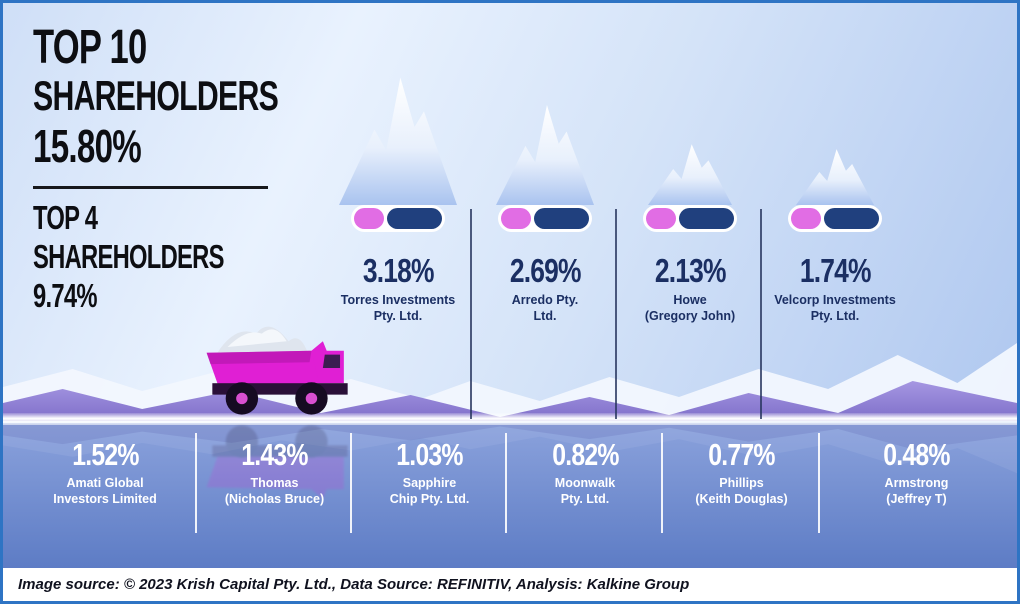 The width and height of the screenshot is (1020, 604). Describe the element at coordinates (741, 491) in the screenshot. I see `shareholder-name: Phillips (Keith Douglas)` at that location.